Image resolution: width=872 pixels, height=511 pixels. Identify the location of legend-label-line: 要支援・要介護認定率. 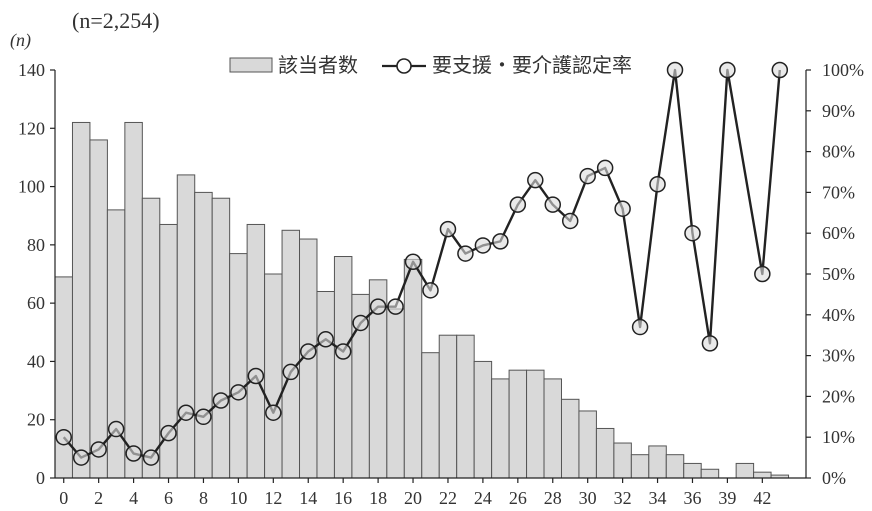
(532, 65).